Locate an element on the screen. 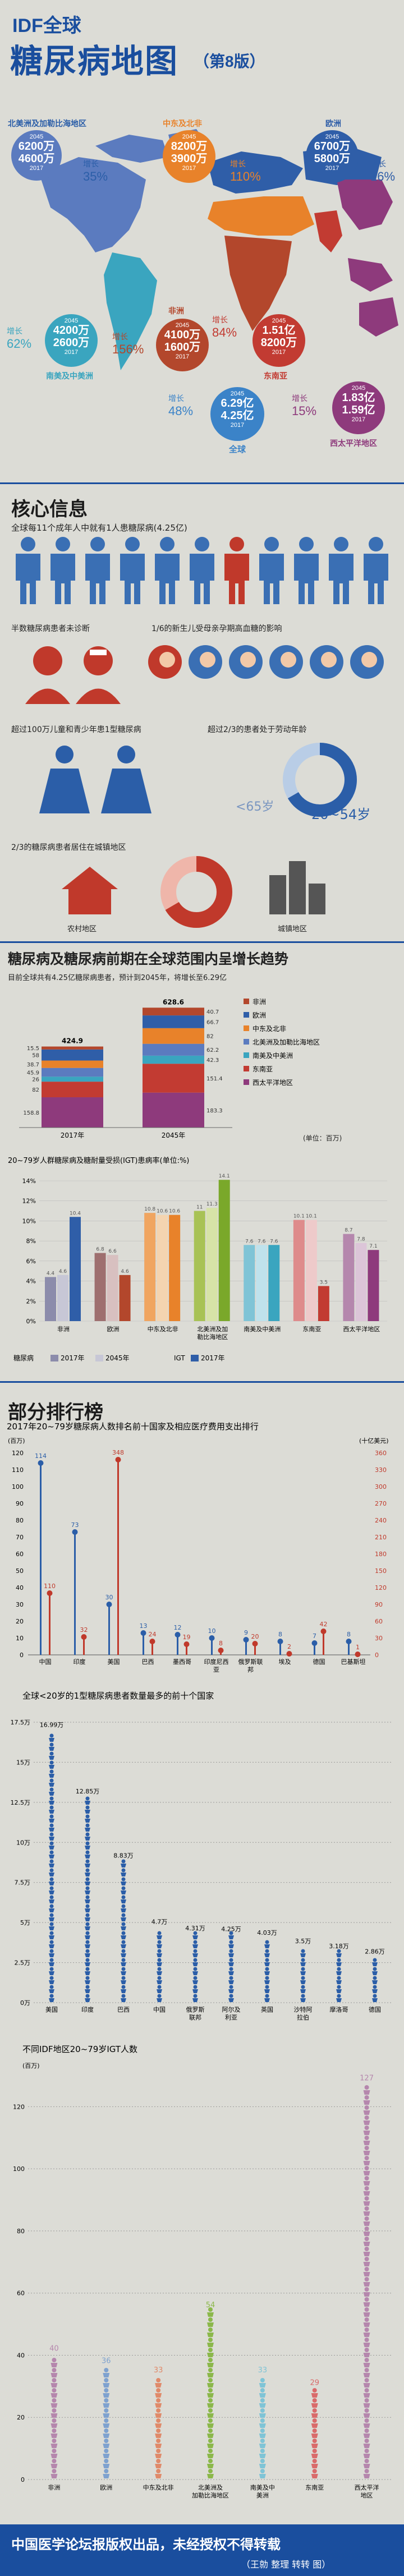 The image size is (404, 2576). prev-ytick: 10% is located at coordinates (29, 1221).